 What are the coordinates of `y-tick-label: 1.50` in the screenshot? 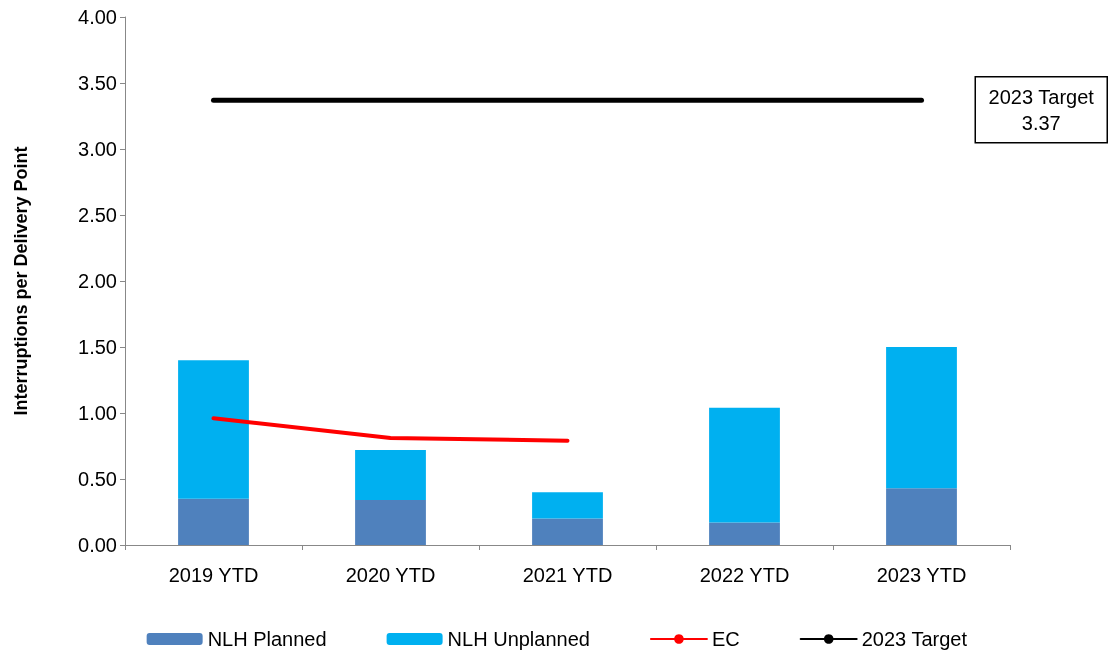 It's located at (97, 347).